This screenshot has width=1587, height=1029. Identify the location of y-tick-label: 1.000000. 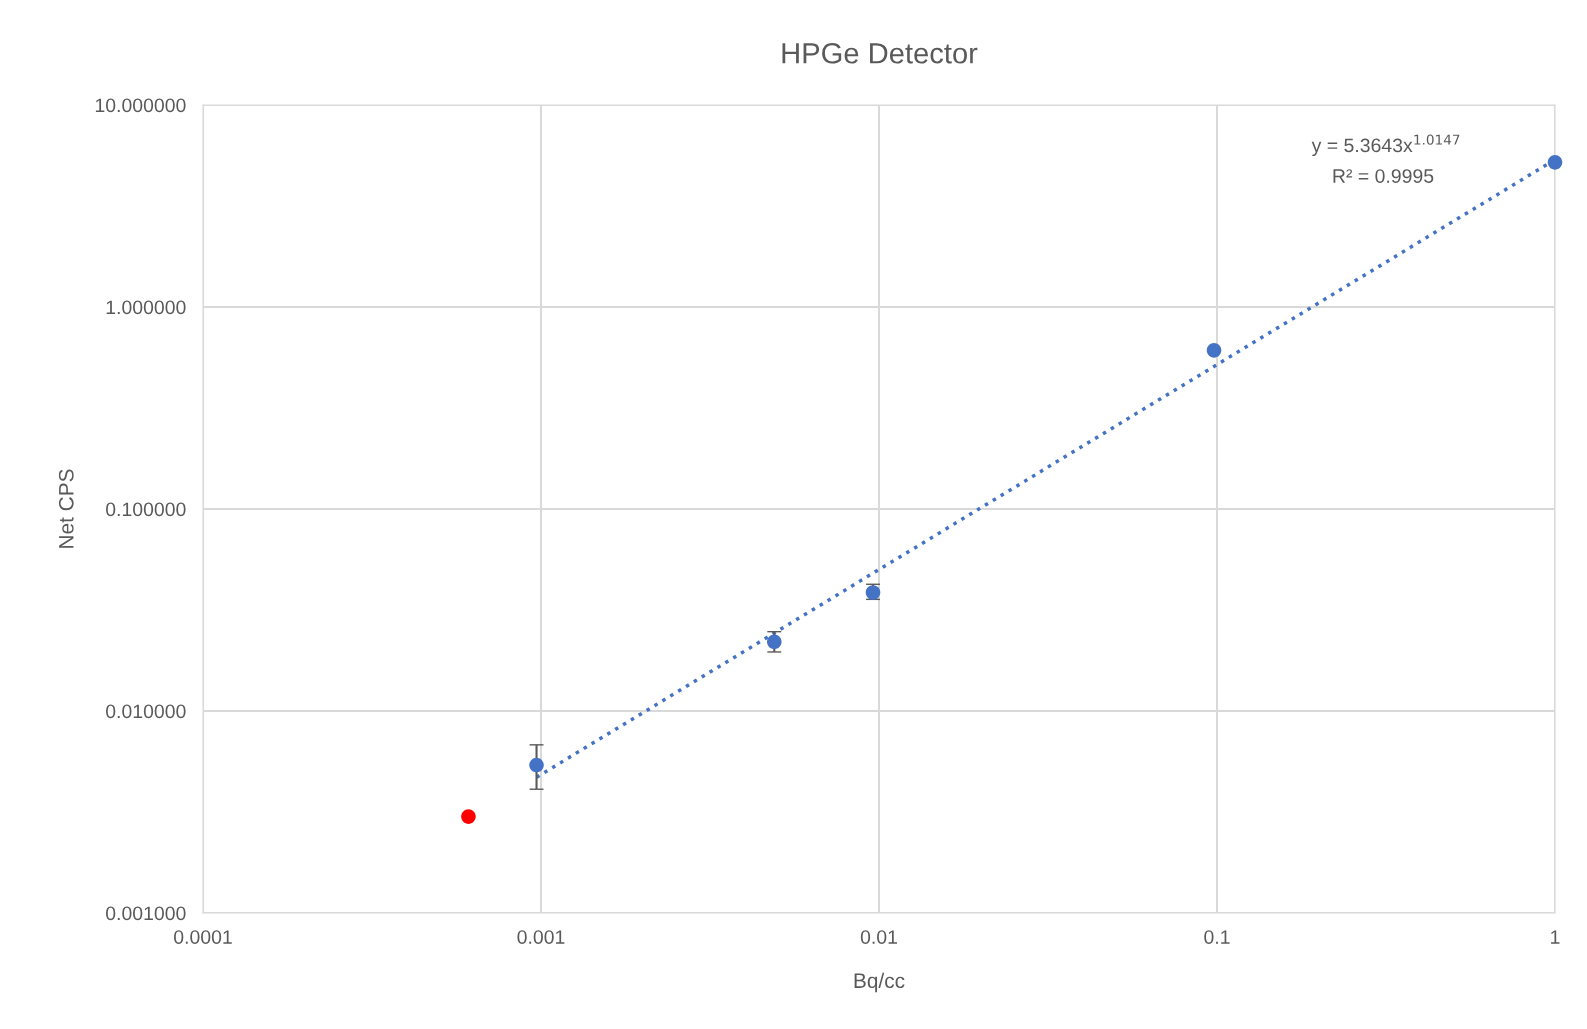
(146, 307).